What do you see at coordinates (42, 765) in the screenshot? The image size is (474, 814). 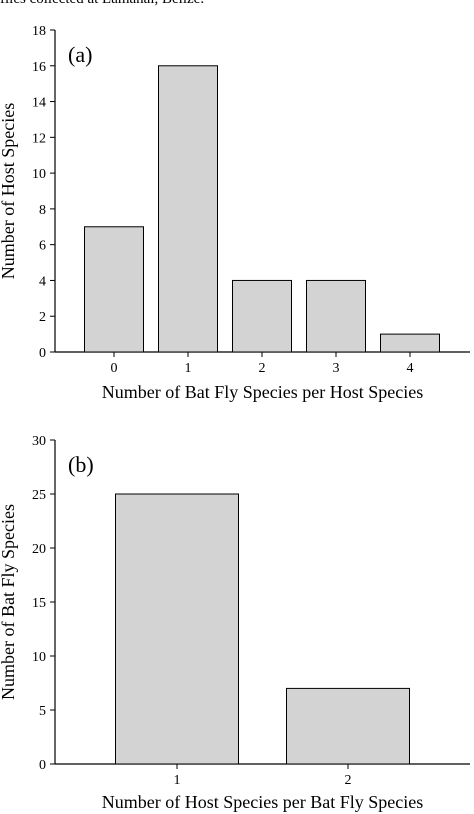 I see `b-y-tick-label: 0` at bounding box center [42, 765].